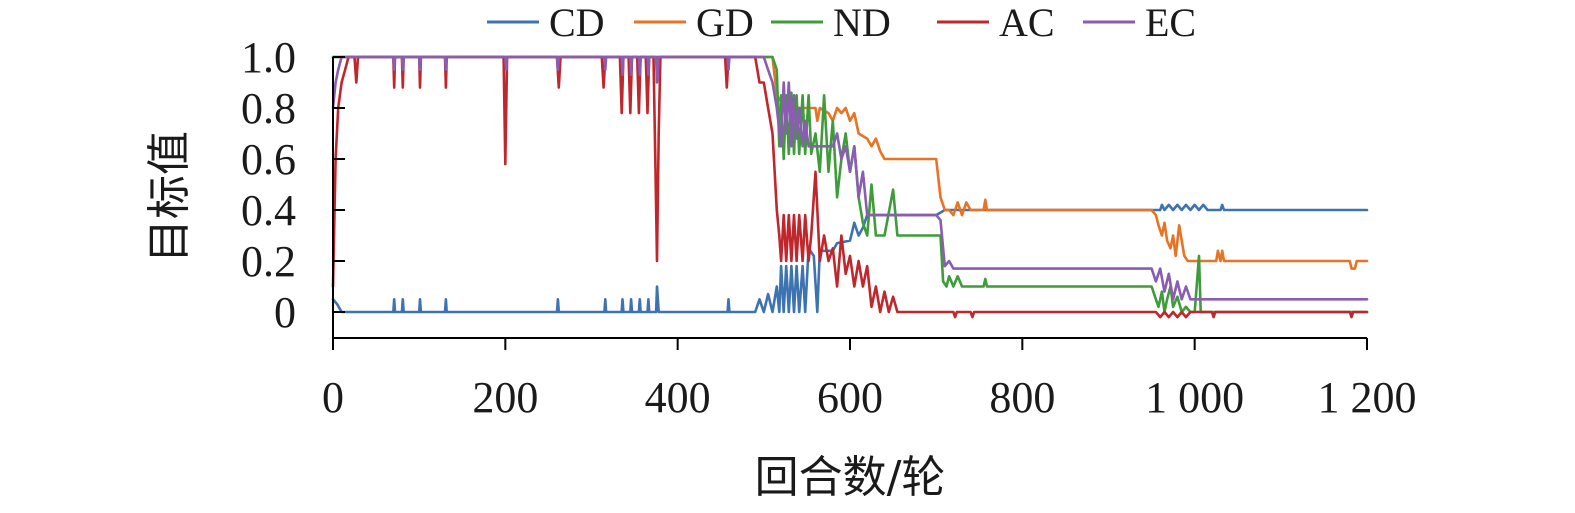 The width and height of the screenshot is (1575, 513). Describe the element at coordinates (169, 197) in the screenshot. I see `y-axis-title: 目标值` at that location.